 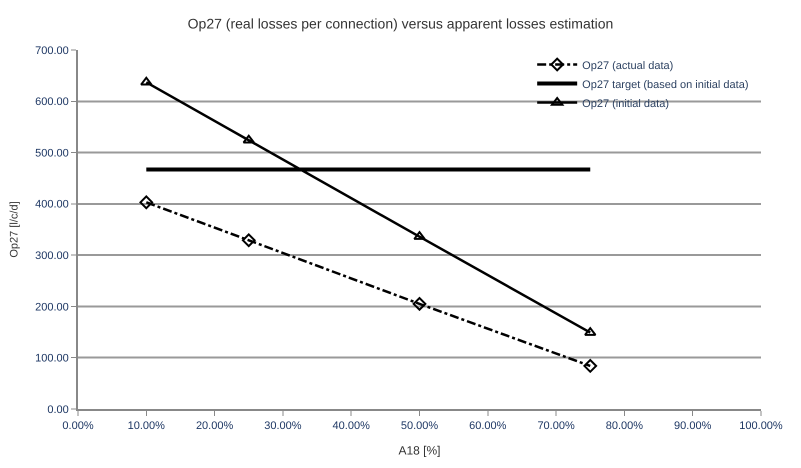 What do you see at coordinates (52, 307) in the screenshot?
I see `y-tick-label: 200.00` at bounding box center [52, 307].